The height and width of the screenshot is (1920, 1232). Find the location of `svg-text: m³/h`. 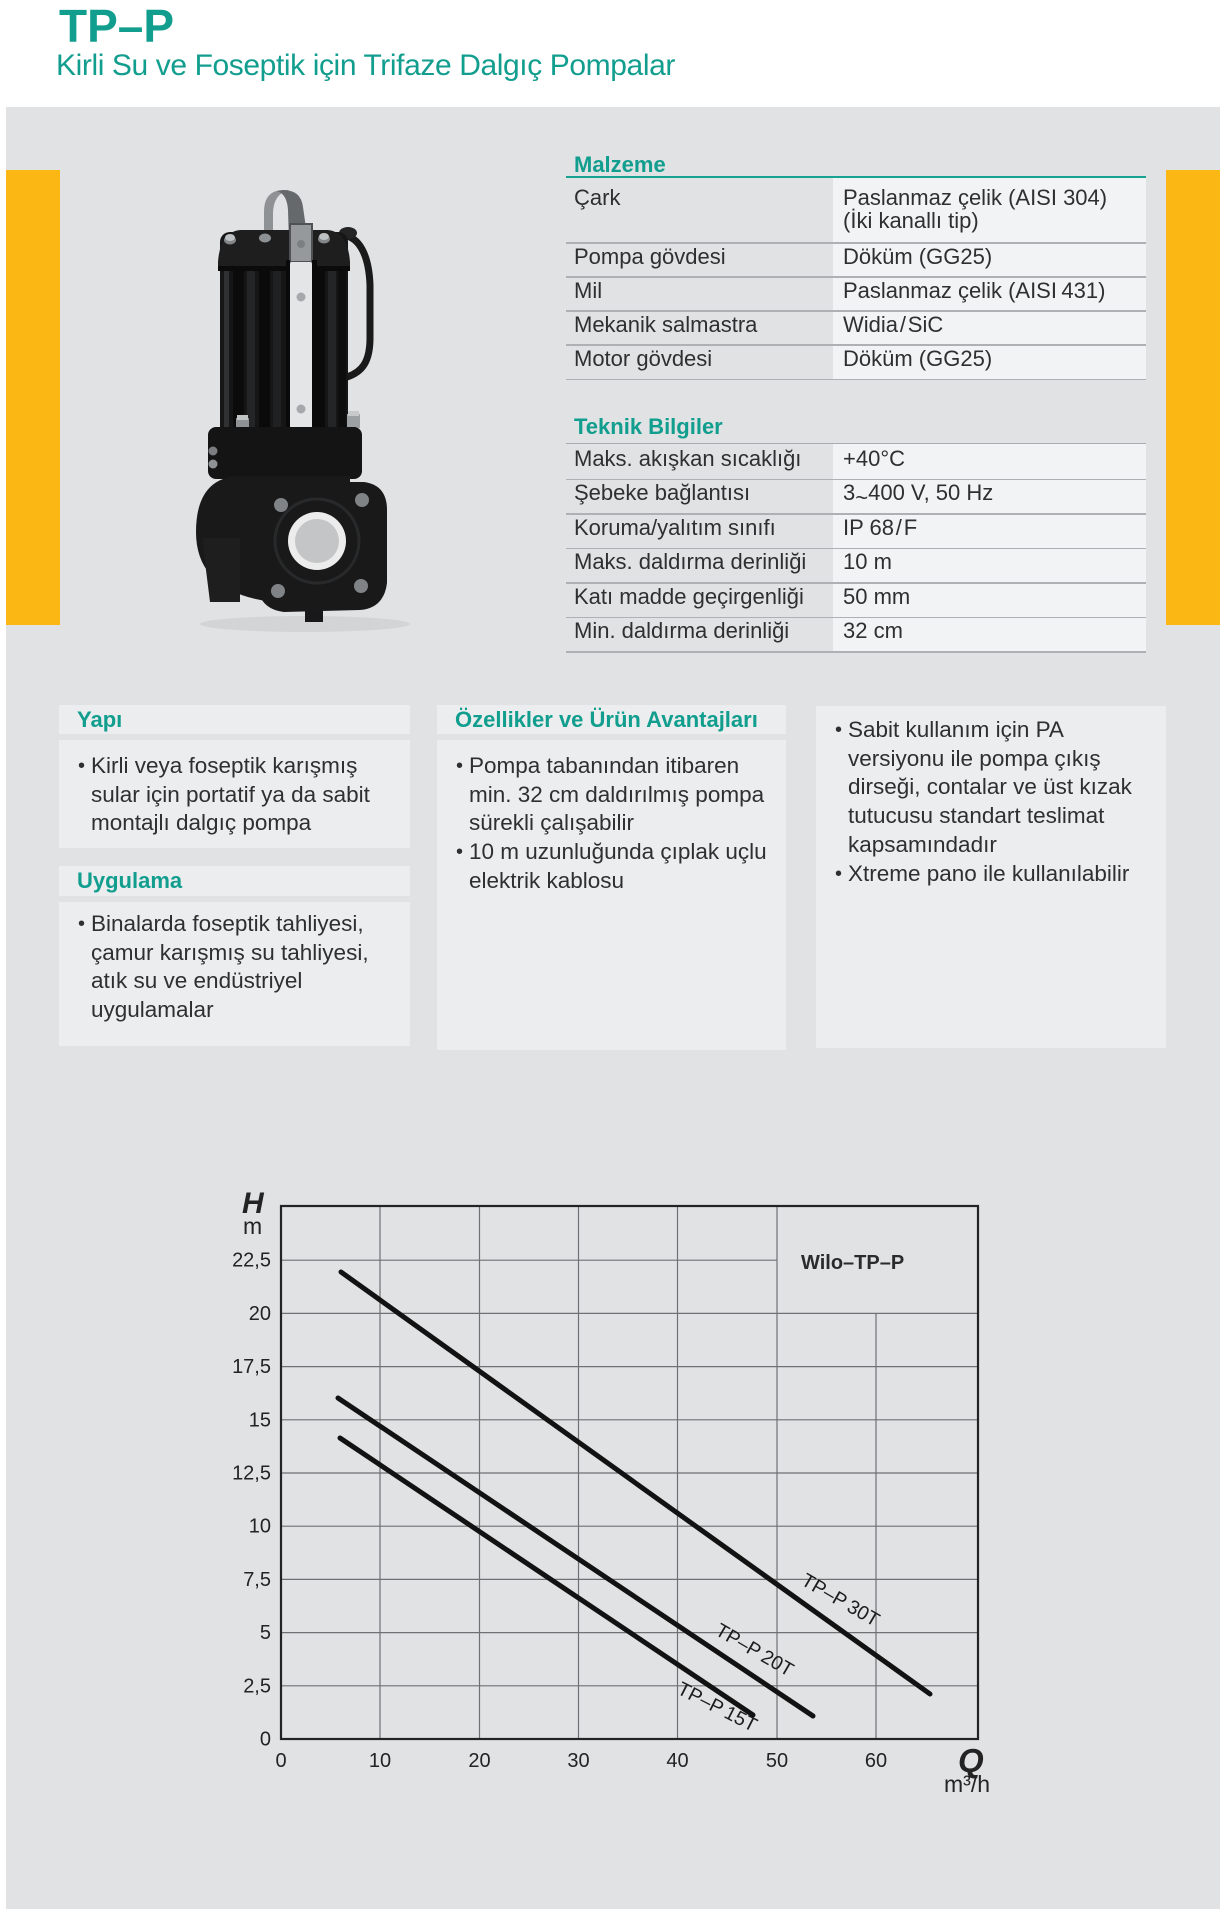

svg-text: m³/h is located at coordinates (967, 1784).